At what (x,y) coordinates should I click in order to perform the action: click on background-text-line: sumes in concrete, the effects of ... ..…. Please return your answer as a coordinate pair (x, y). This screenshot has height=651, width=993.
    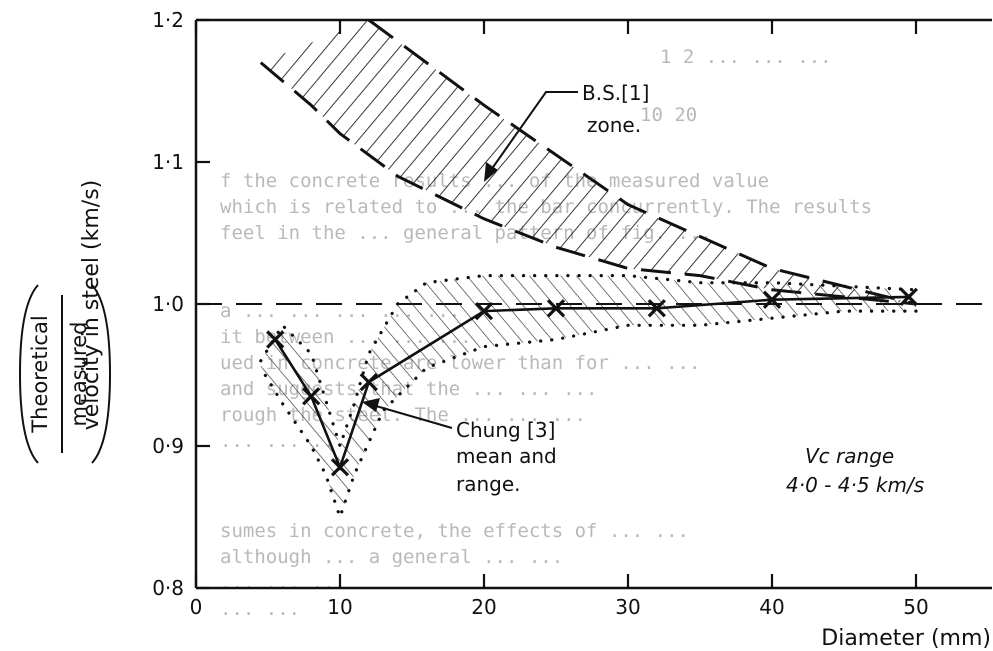
    Looking at the image, I should click on (454, 531).